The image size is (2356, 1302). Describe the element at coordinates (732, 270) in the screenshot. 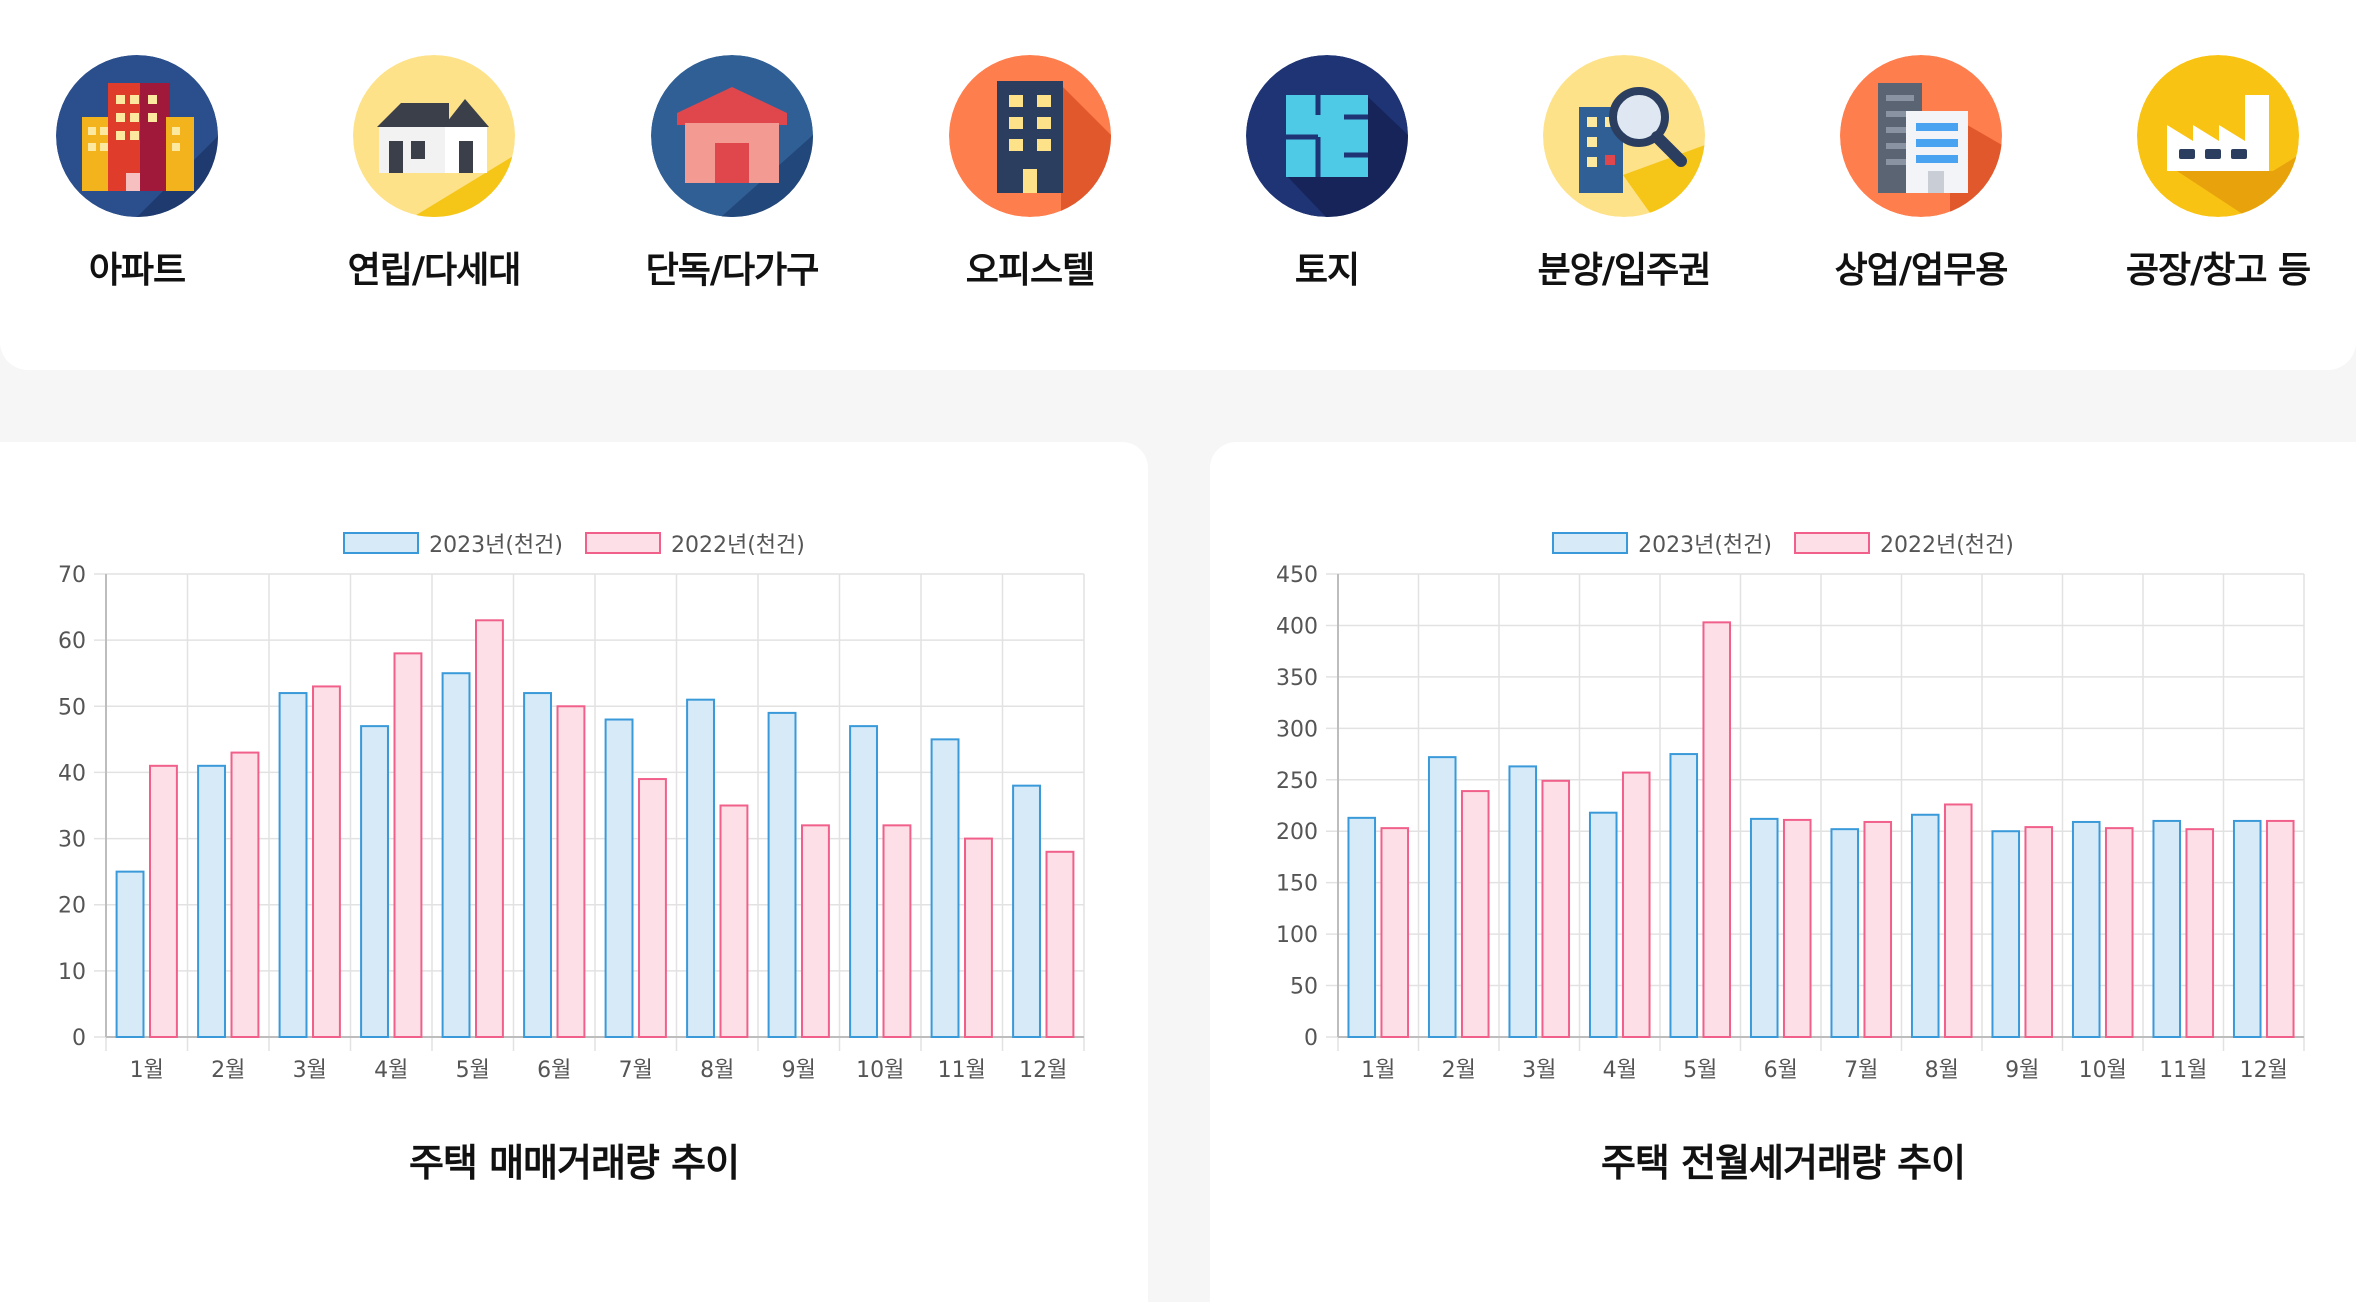

I see `category-label: 단독/다가구` at that location.